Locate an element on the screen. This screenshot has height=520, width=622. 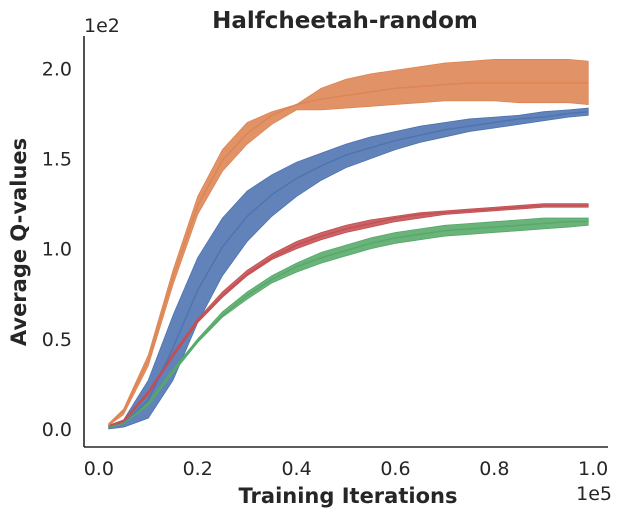
y-ticks: 0.0 0.5 1.0 1.5 2.0 is located at coordinates (57, 249).